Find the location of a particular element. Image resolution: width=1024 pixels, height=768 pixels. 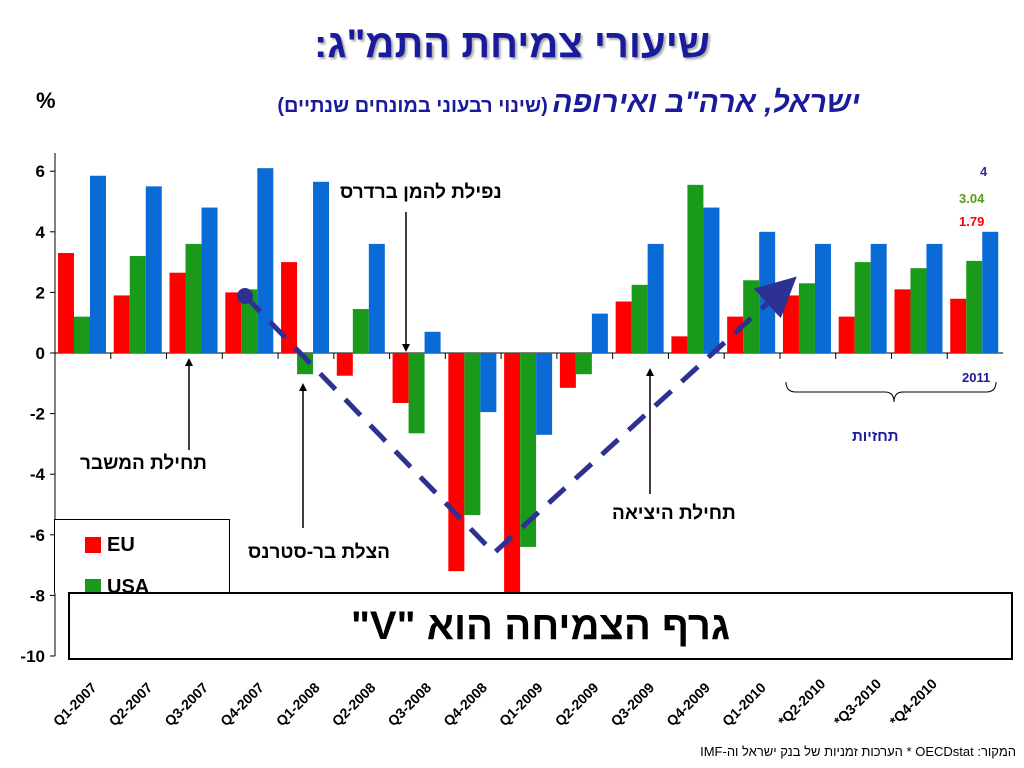

y-tick-label: 0 is located at coordinates (40, 353).